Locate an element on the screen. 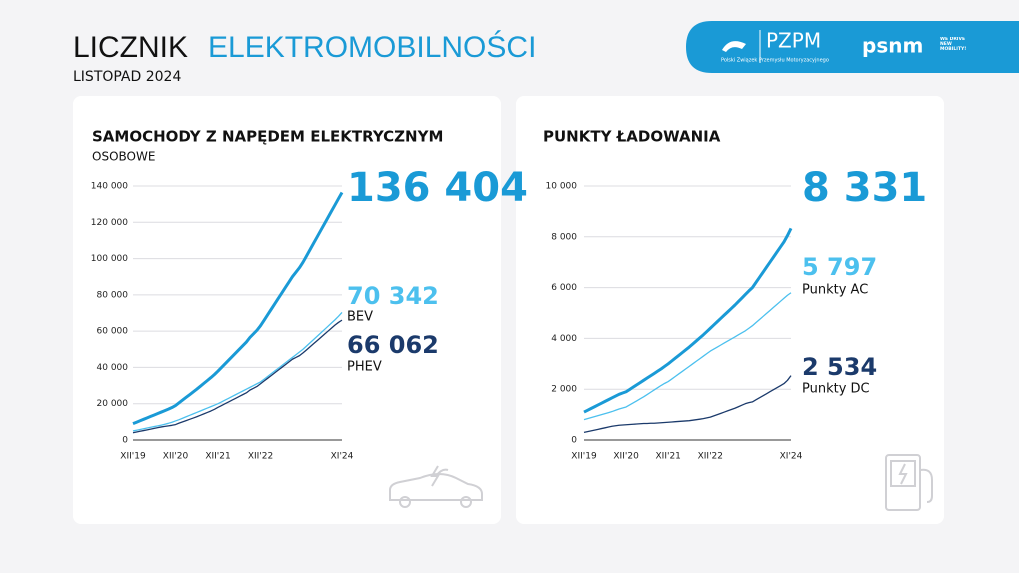 Image resolution: width=1019 pixels, height=573 pixels. value-label: 66 062 is located at coordinates (393, 345).